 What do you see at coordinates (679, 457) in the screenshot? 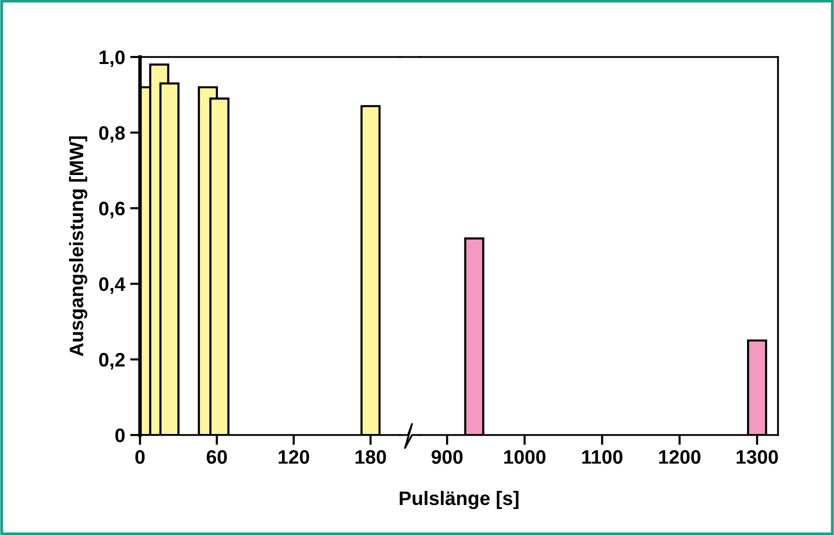
I see `x-tick-label: 1200` at bounding box center [679, 457].